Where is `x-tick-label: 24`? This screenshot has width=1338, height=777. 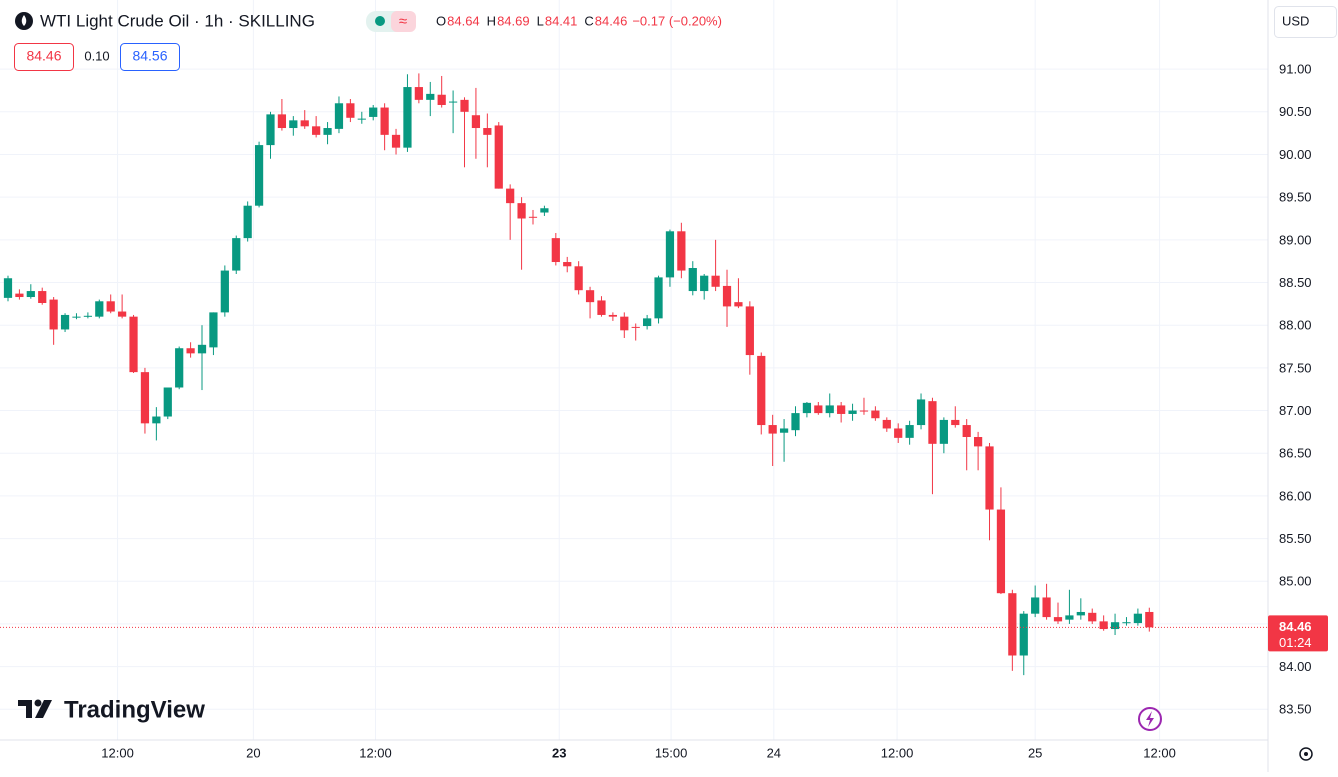
x-tick-label: 24 is located at coordinates (774, 752).